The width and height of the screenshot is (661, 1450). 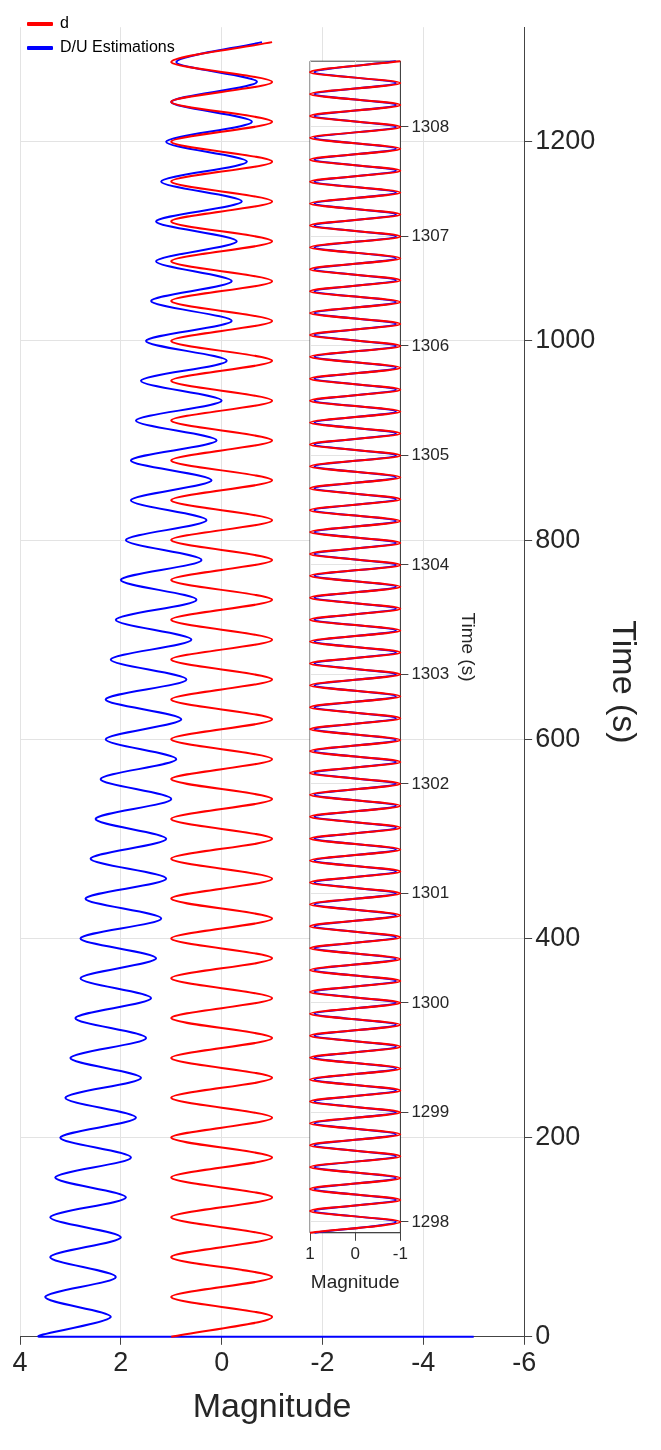 What do you see at coordinates (430, 1112) in the screenshot?
I see `y-tick-label: 1299` at bounding box center [430, 1112].